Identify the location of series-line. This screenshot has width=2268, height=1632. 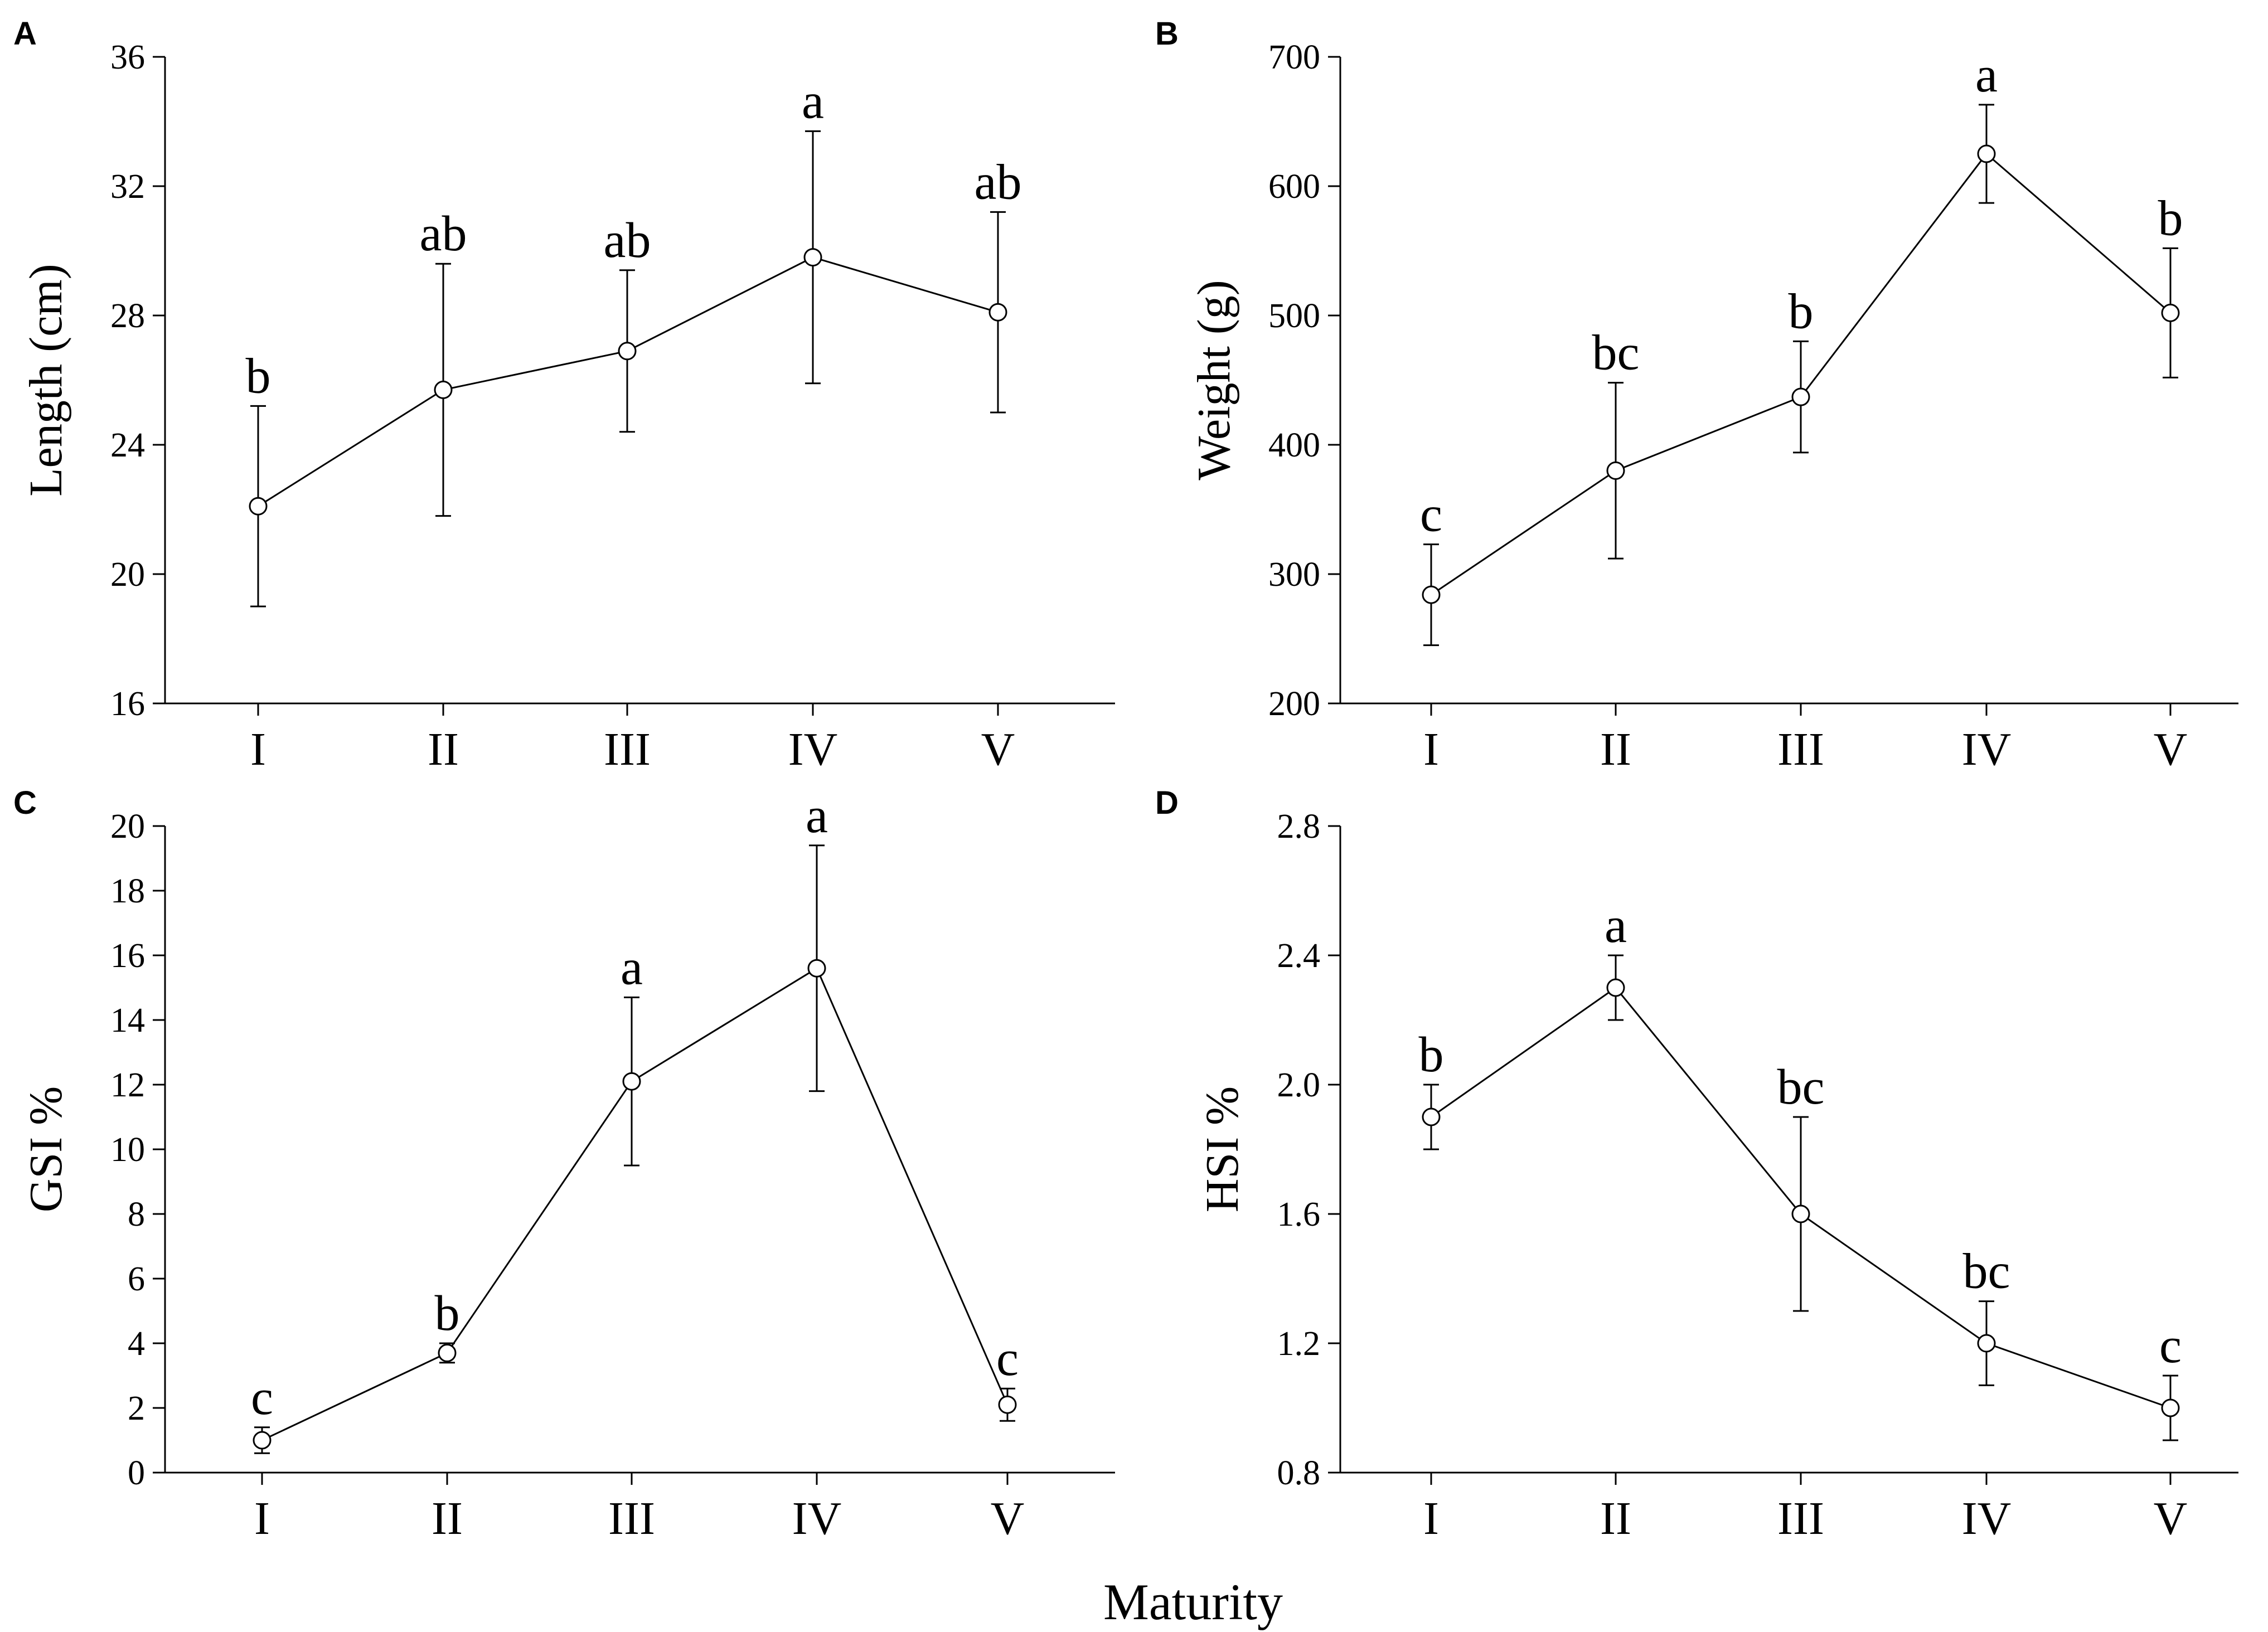
(635, 1204).